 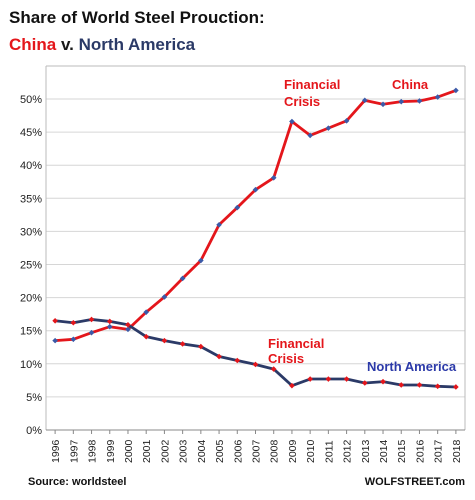 I want to click on y-tick-label: 40%, so click(x=31, y=166).